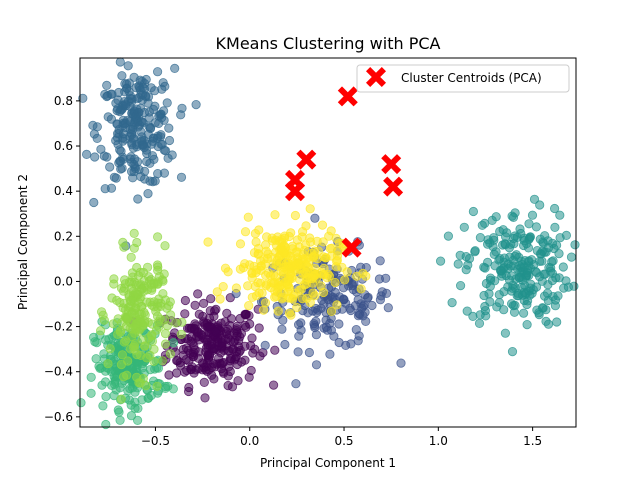 This screenshot has width=640, height=480. What do you see at coordinates (341, 437) in the screenshot?
I see `x-axis-ticks: −0.5 0.0 0.5 1.0 1.5` at bounding box center [341, 437].